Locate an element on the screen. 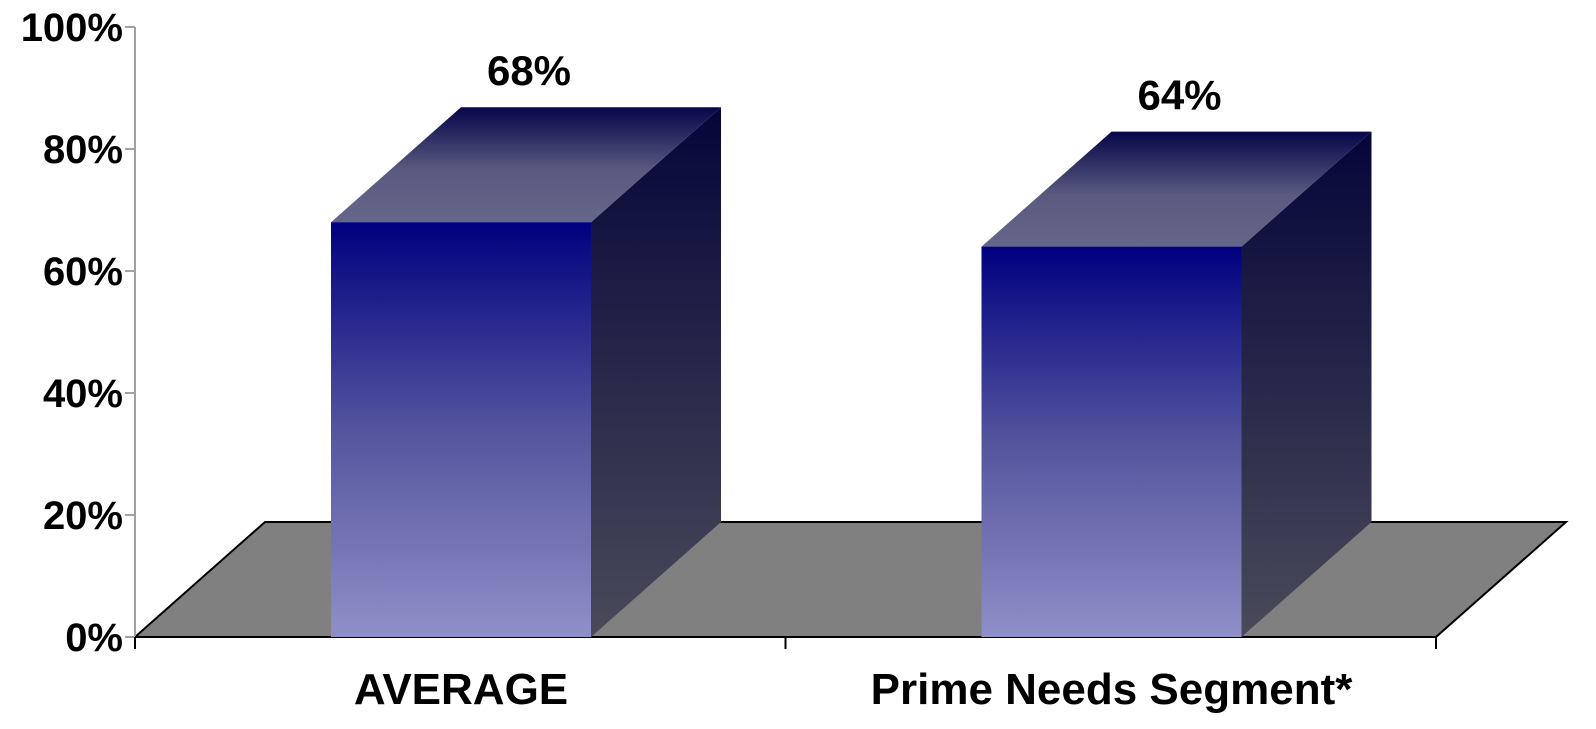  x-category-label: Prime Needs Segment* is located at coordinates (1112, 689).